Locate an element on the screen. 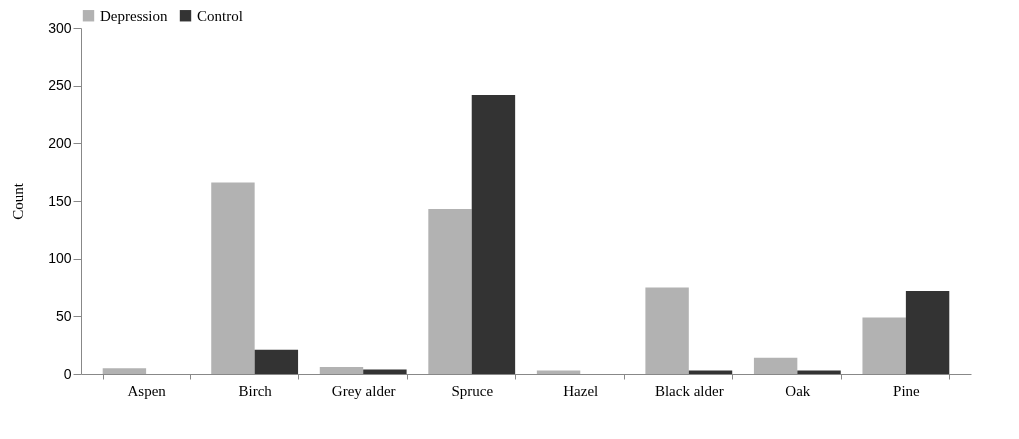 The height and width of the screenshot is (439, 1019). y-tick-label: 0 is located at coordinates (67, 373).